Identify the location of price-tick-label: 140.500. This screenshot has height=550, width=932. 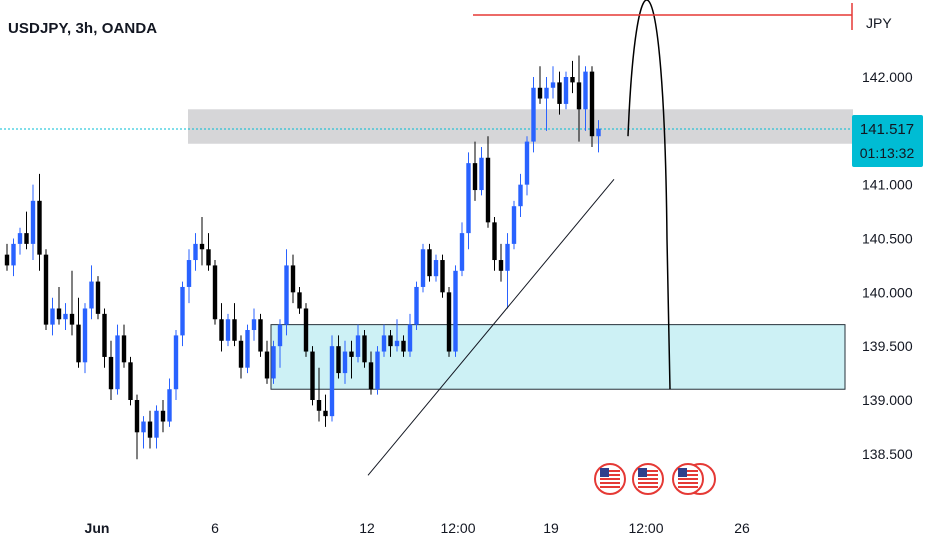
(887, 239).